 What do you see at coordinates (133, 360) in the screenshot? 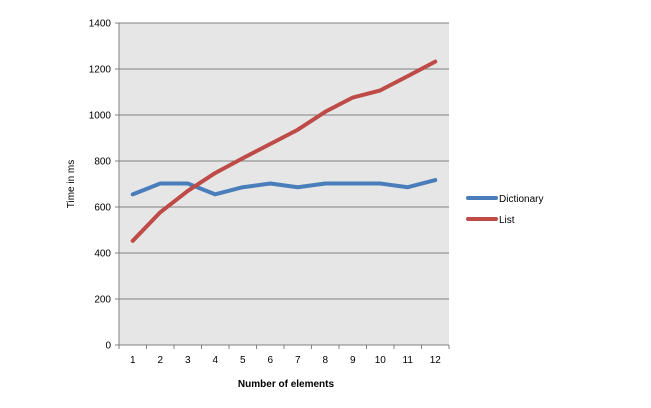
I see `x-tick-label: 1` at bounding box center [133, 360].